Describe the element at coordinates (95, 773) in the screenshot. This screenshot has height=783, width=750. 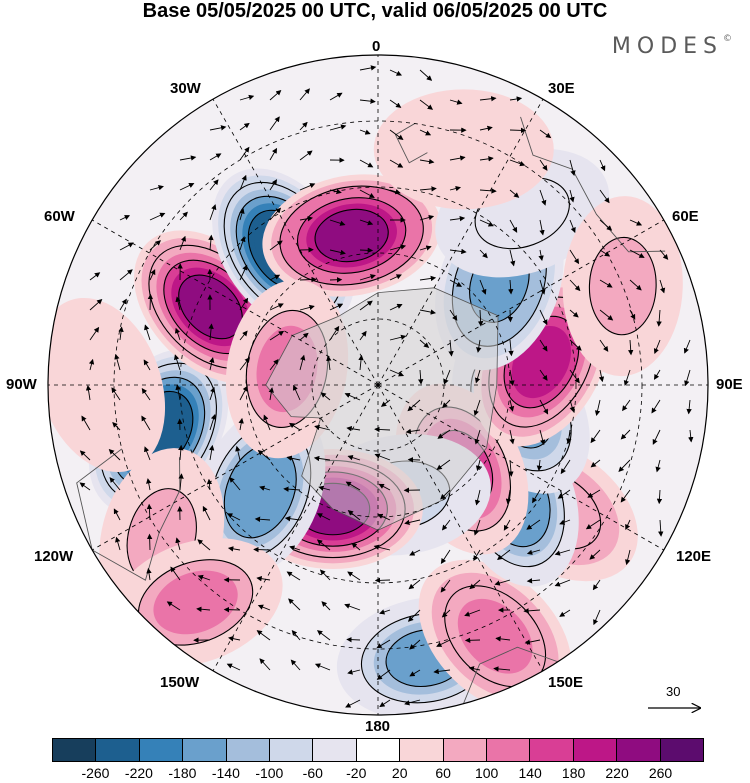
I see `colorbar-tick-label: -260` at that location.